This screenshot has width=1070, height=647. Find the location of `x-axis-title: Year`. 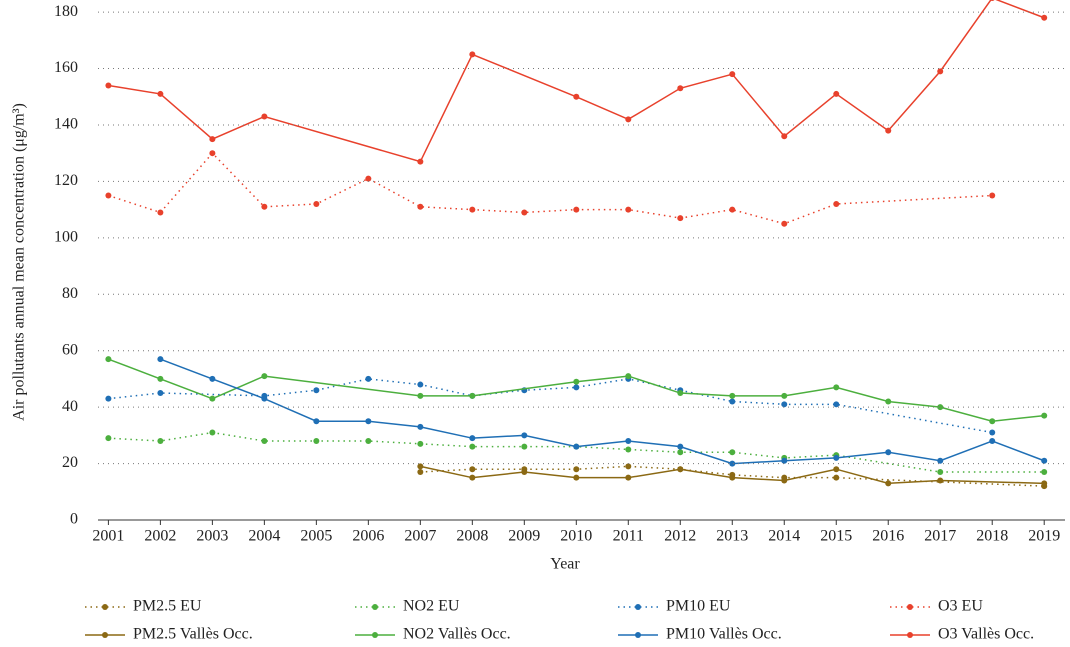

x-axis-title: Year is located at coordinates (565, 564).